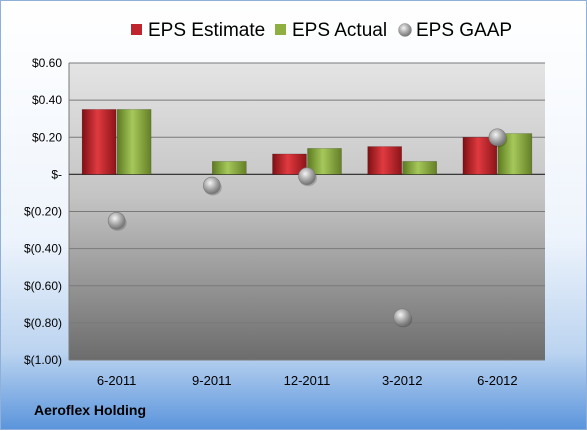  Describe the element at coordinates (43, 360) in the screenshot. I see `y-tick-label: $(1.00)` at that location.